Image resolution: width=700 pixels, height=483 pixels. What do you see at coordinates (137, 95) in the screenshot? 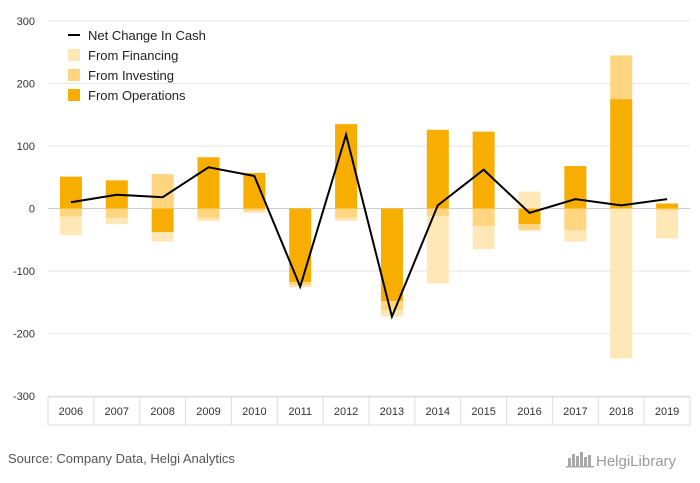
I see `legend-label: From Operations` at bounding box center [137, 95].